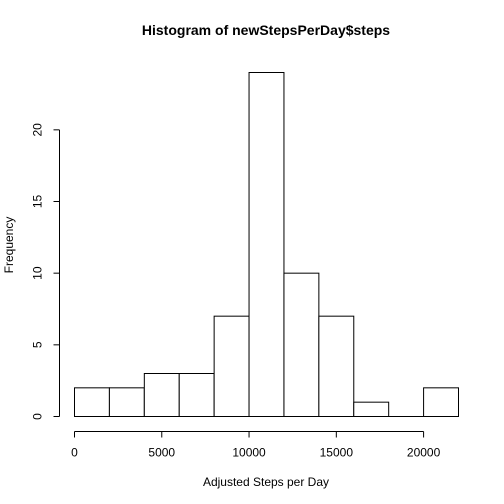 This screenshot has width=504, height=504. I want to click on x-axis: 0 5000 10000 15000 20000, so click(256, 445).